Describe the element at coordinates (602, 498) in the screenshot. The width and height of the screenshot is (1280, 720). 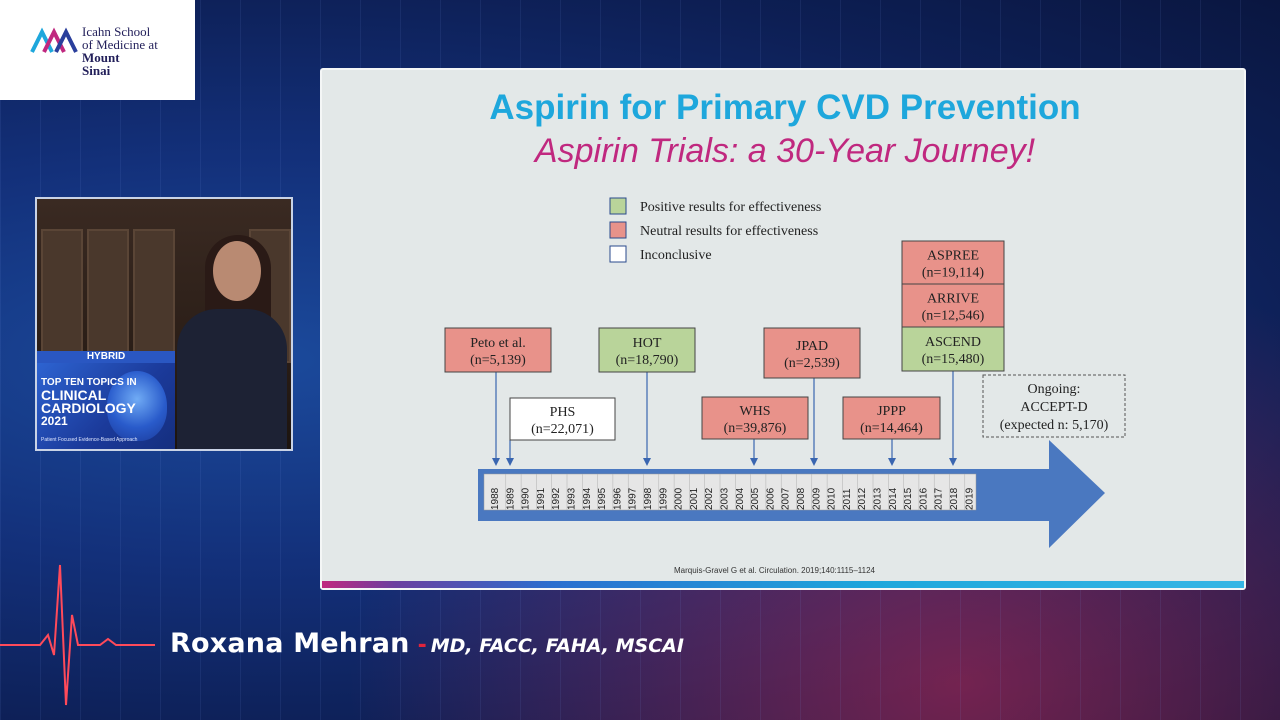
I see `year-label: 1995` at that location.